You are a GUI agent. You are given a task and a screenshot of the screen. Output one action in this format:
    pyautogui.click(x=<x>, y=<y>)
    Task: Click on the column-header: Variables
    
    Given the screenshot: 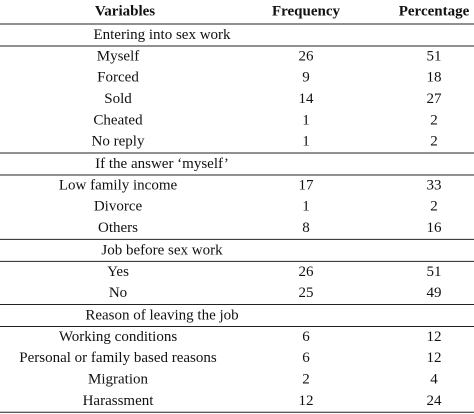 What is the action you would take?
    pyautogui.click(x=125, y=11)
    